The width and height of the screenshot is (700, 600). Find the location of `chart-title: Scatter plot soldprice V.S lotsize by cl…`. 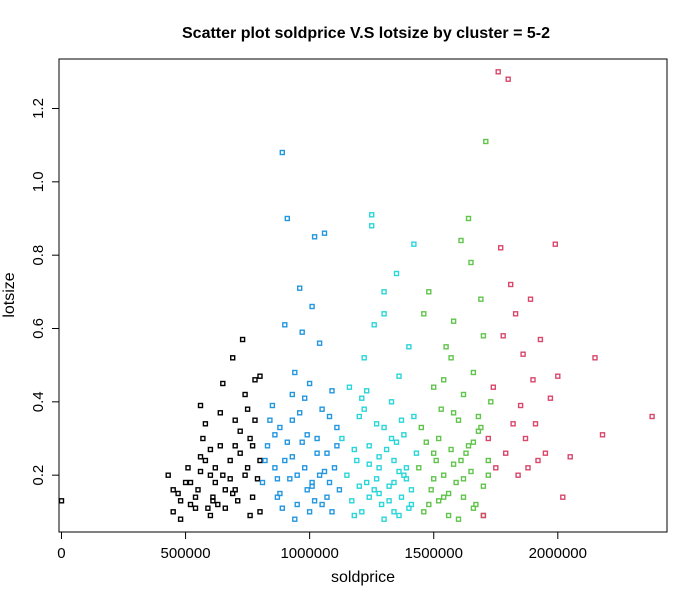

chart-title: Scatter plot soldprice V.S lotsize by cl… is located at coordinates (366, 33).